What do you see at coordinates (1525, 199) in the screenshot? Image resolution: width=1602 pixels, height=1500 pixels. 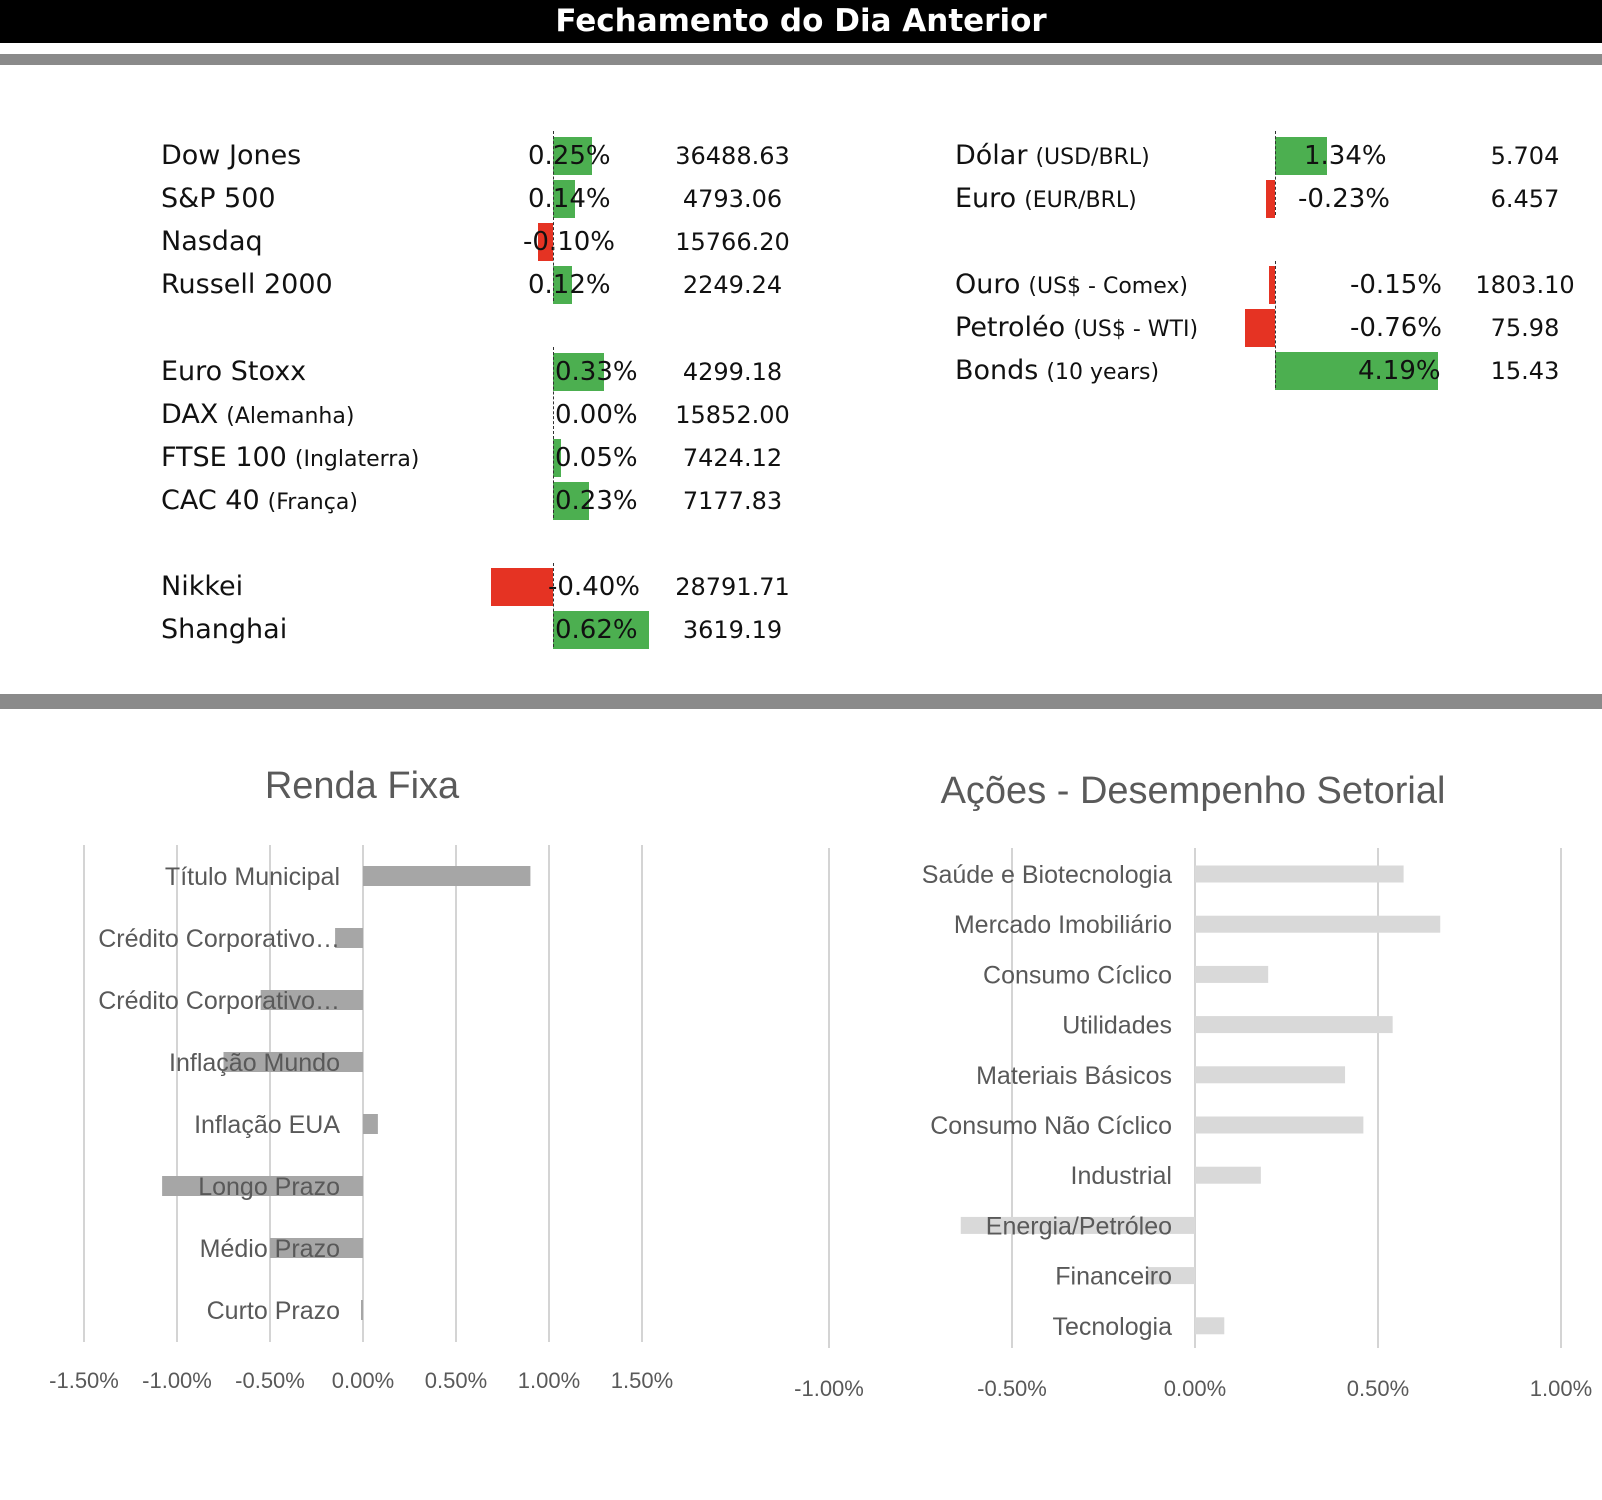 I see `market-value: 6.457` at bounding box center [1525, 199].